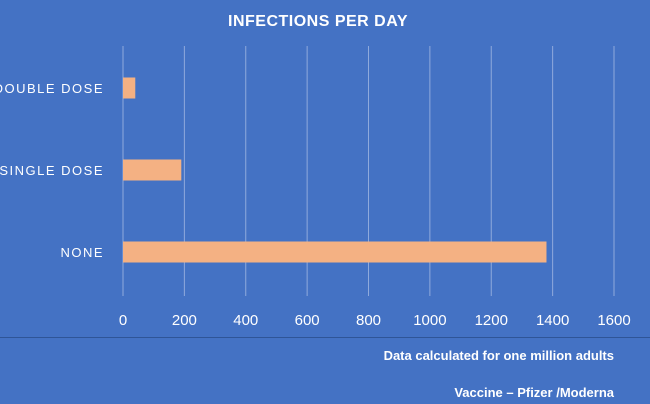 The image size is (650, 404). I want to click on data-note: Data calculated for one million adults, so click(498, 355).